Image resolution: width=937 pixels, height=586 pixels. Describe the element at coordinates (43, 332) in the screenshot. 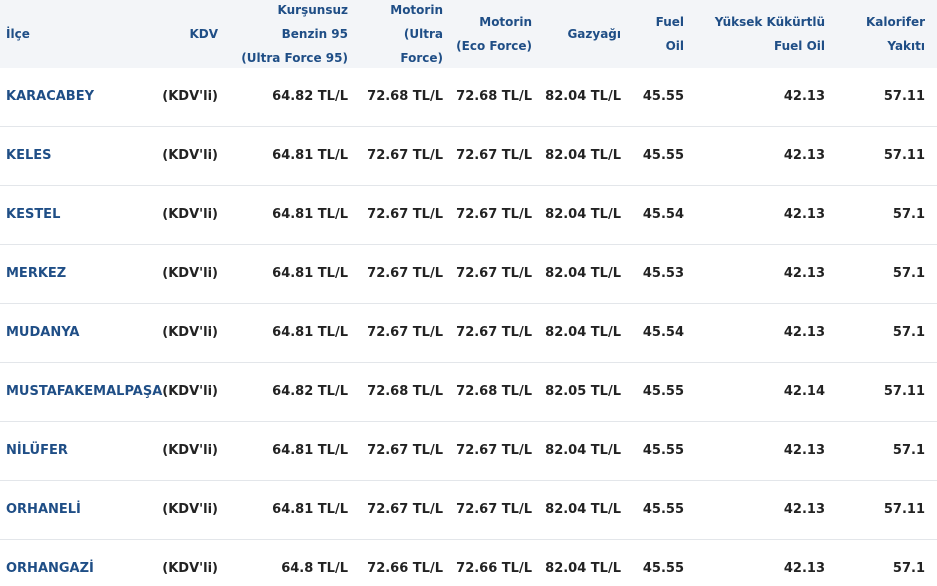

I see `district-link: MUDANYA` at that location.